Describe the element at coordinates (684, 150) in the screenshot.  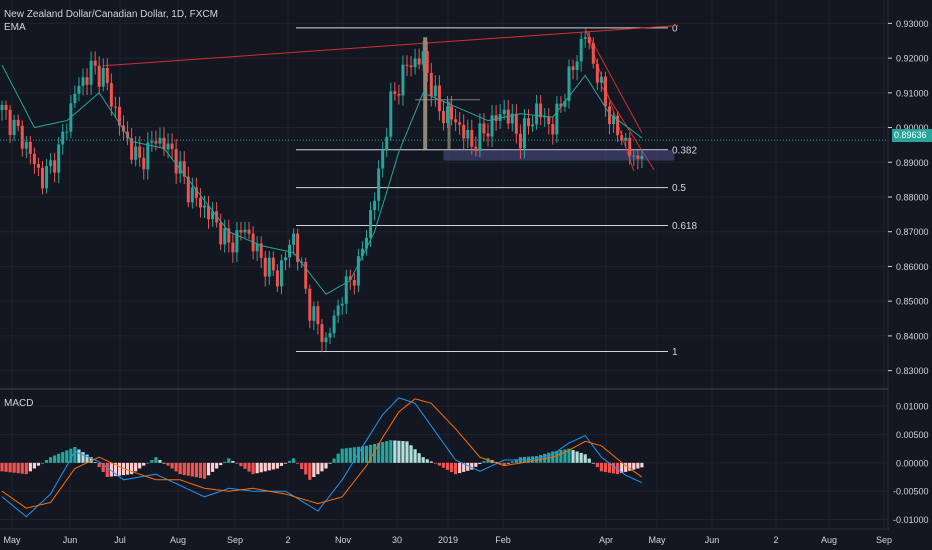
I see `fib-level-label: 0.382` at that location.